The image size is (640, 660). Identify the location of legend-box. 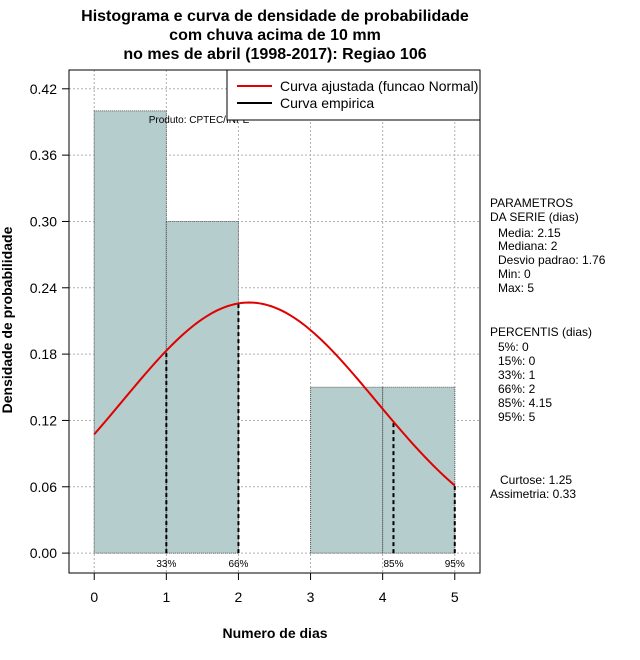
(353, 95).